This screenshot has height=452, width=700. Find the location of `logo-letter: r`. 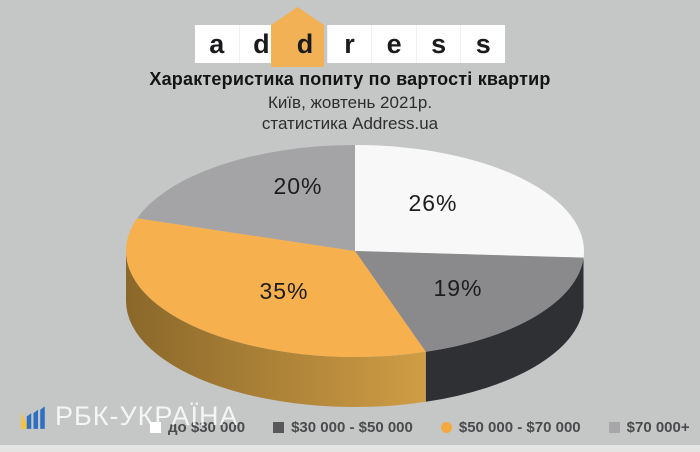

logo-letter: r is located at coordinates (349, 43).